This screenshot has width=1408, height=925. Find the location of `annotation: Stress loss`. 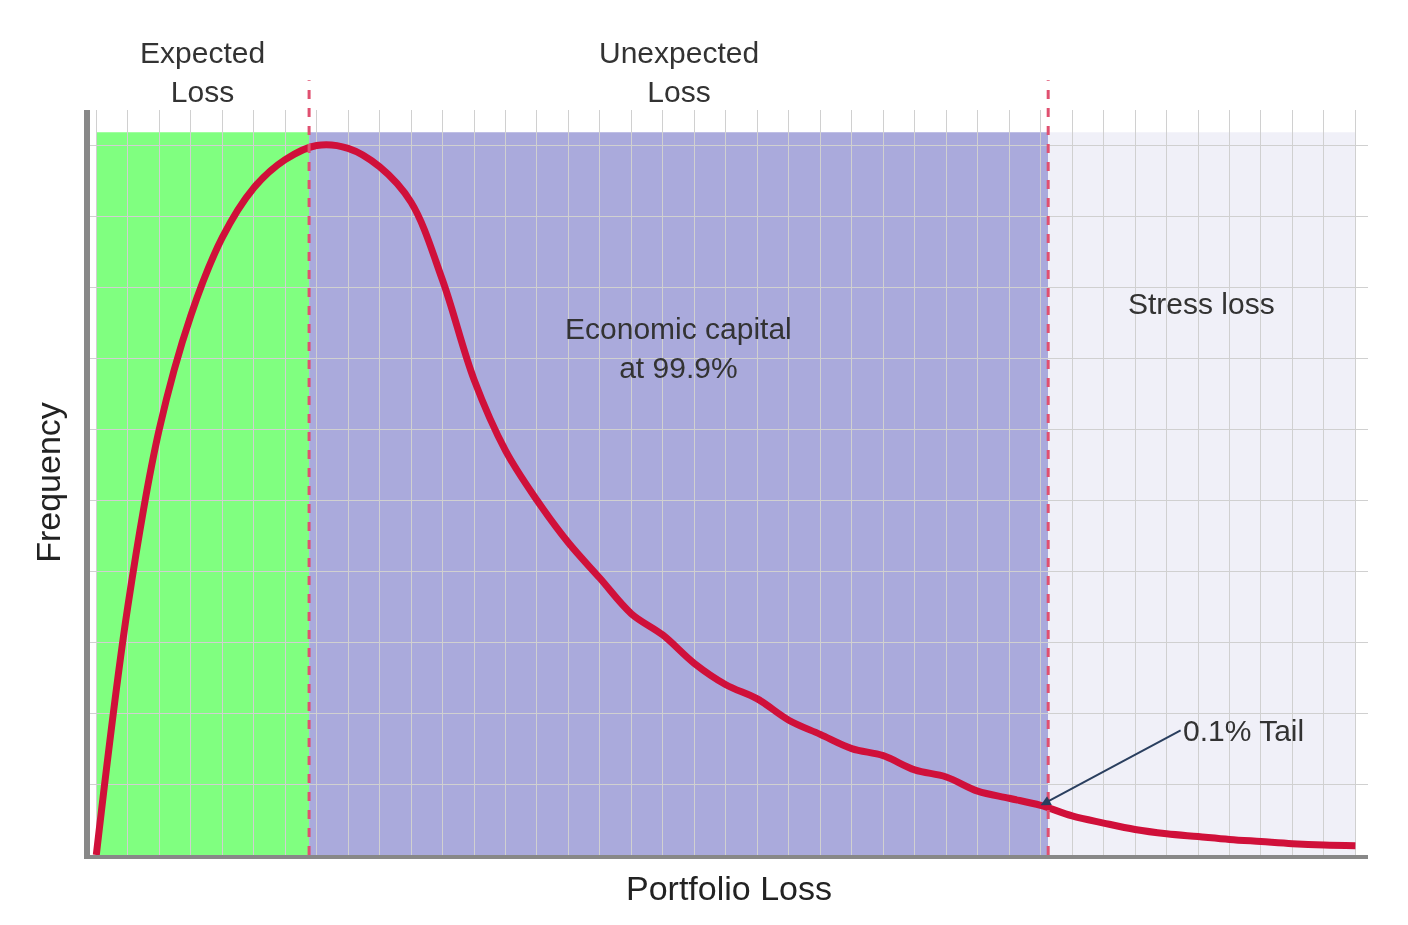

annotation: Stress loss is located at coordinates (1201, 303).